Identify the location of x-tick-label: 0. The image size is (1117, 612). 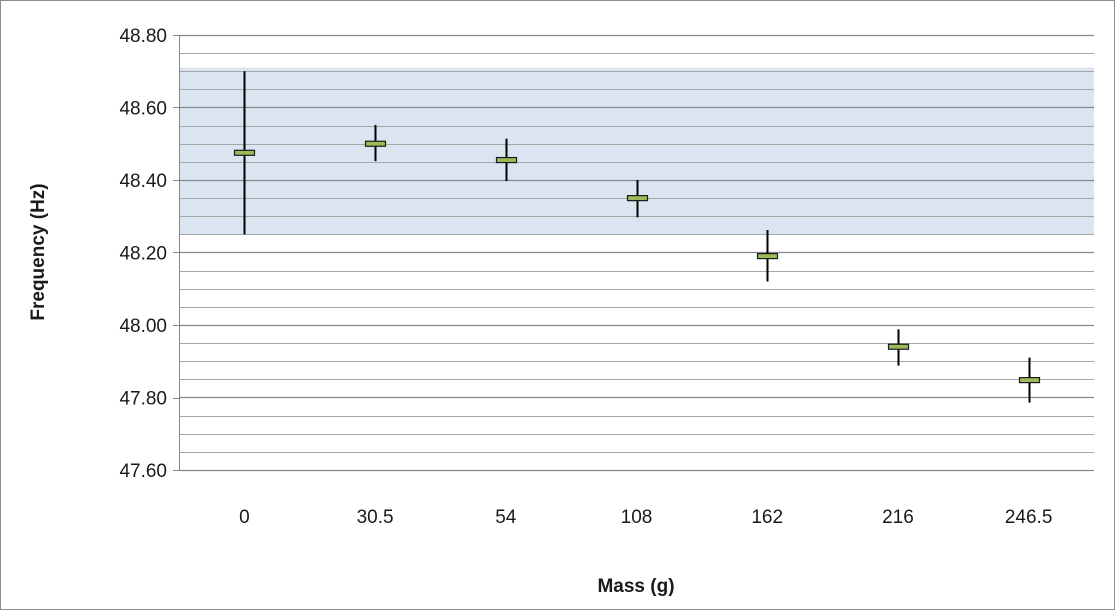
(244, 517).